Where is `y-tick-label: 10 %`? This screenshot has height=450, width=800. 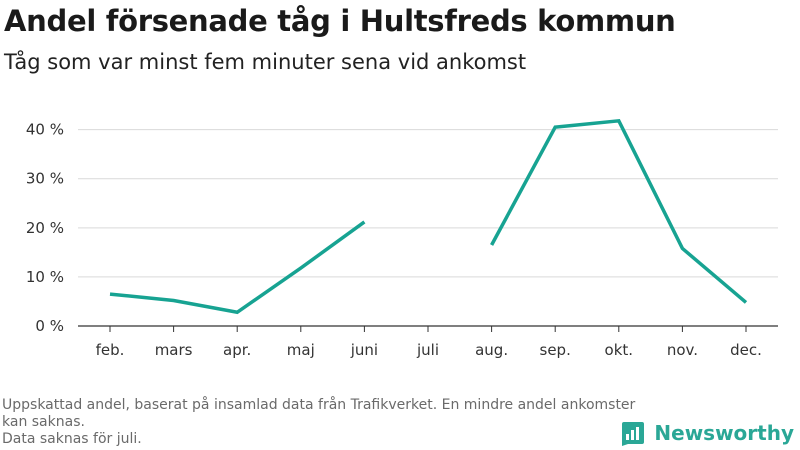
y-tick-label: 10 % is located at coordinates (45, 277).